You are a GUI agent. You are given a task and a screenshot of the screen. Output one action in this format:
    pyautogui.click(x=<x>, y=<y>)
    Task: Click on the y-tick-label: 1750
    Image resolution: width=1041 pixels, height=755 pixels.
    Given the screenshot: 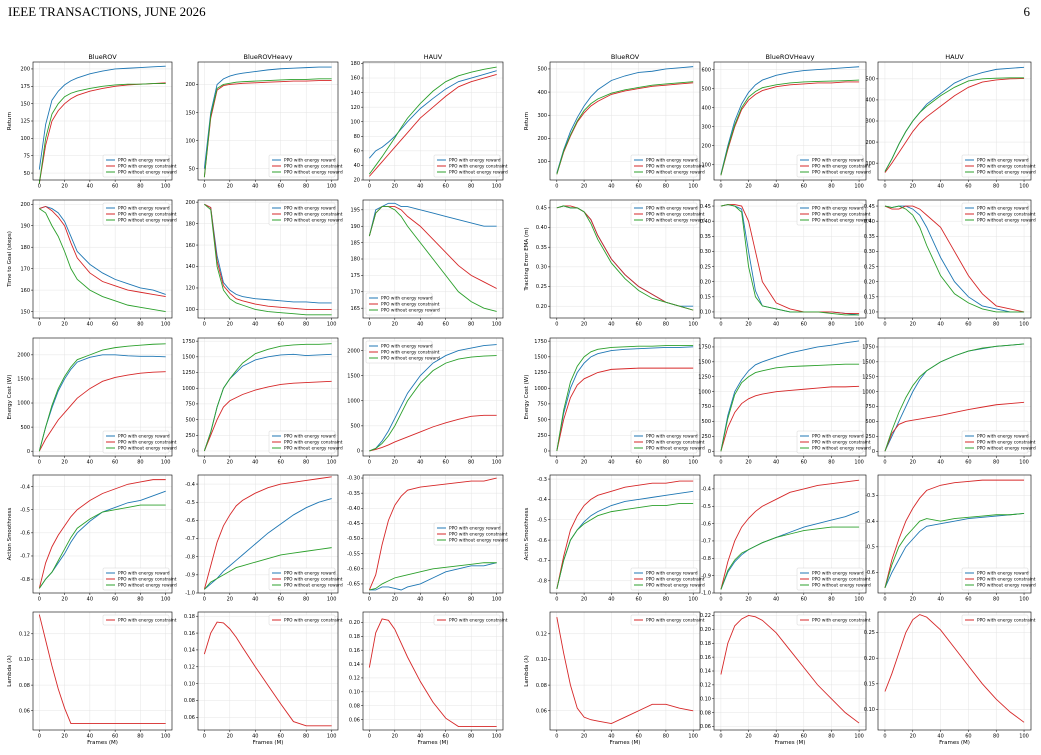 What is the action you would take?
    pyautogui.click(x=868, y=348)
    